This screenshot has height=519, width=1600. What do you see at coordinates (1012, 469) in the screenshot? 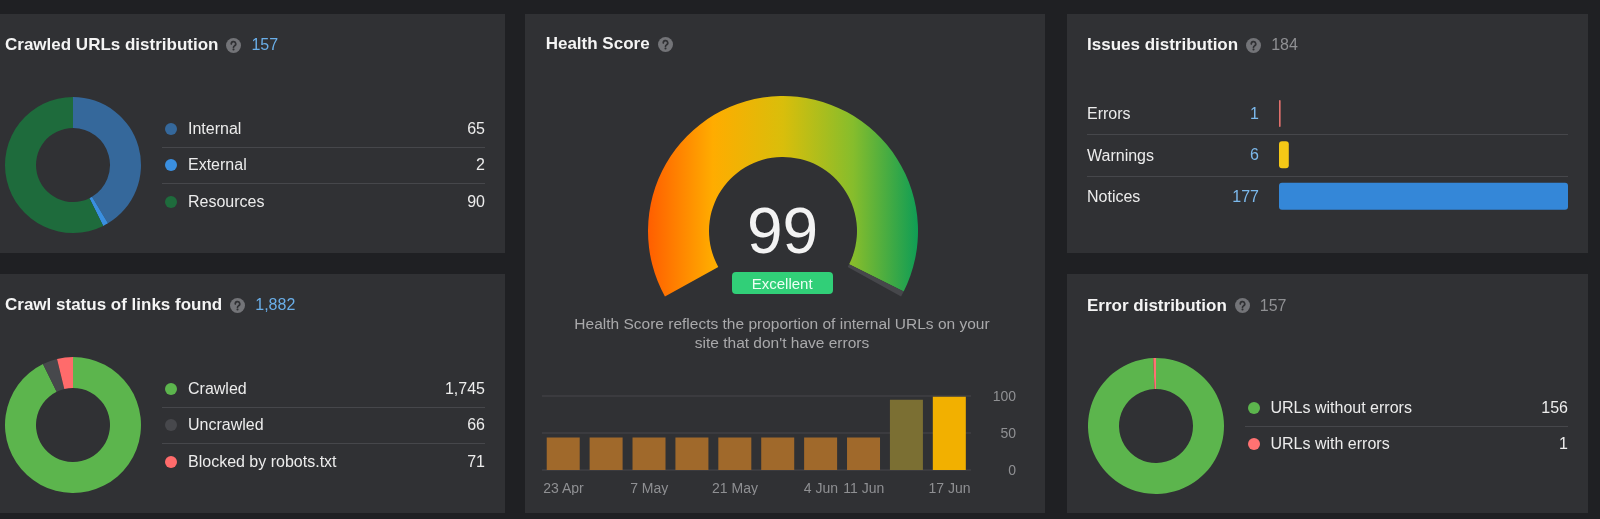
I see `y-tick-label: 0` at bounding box center [1012, 469].